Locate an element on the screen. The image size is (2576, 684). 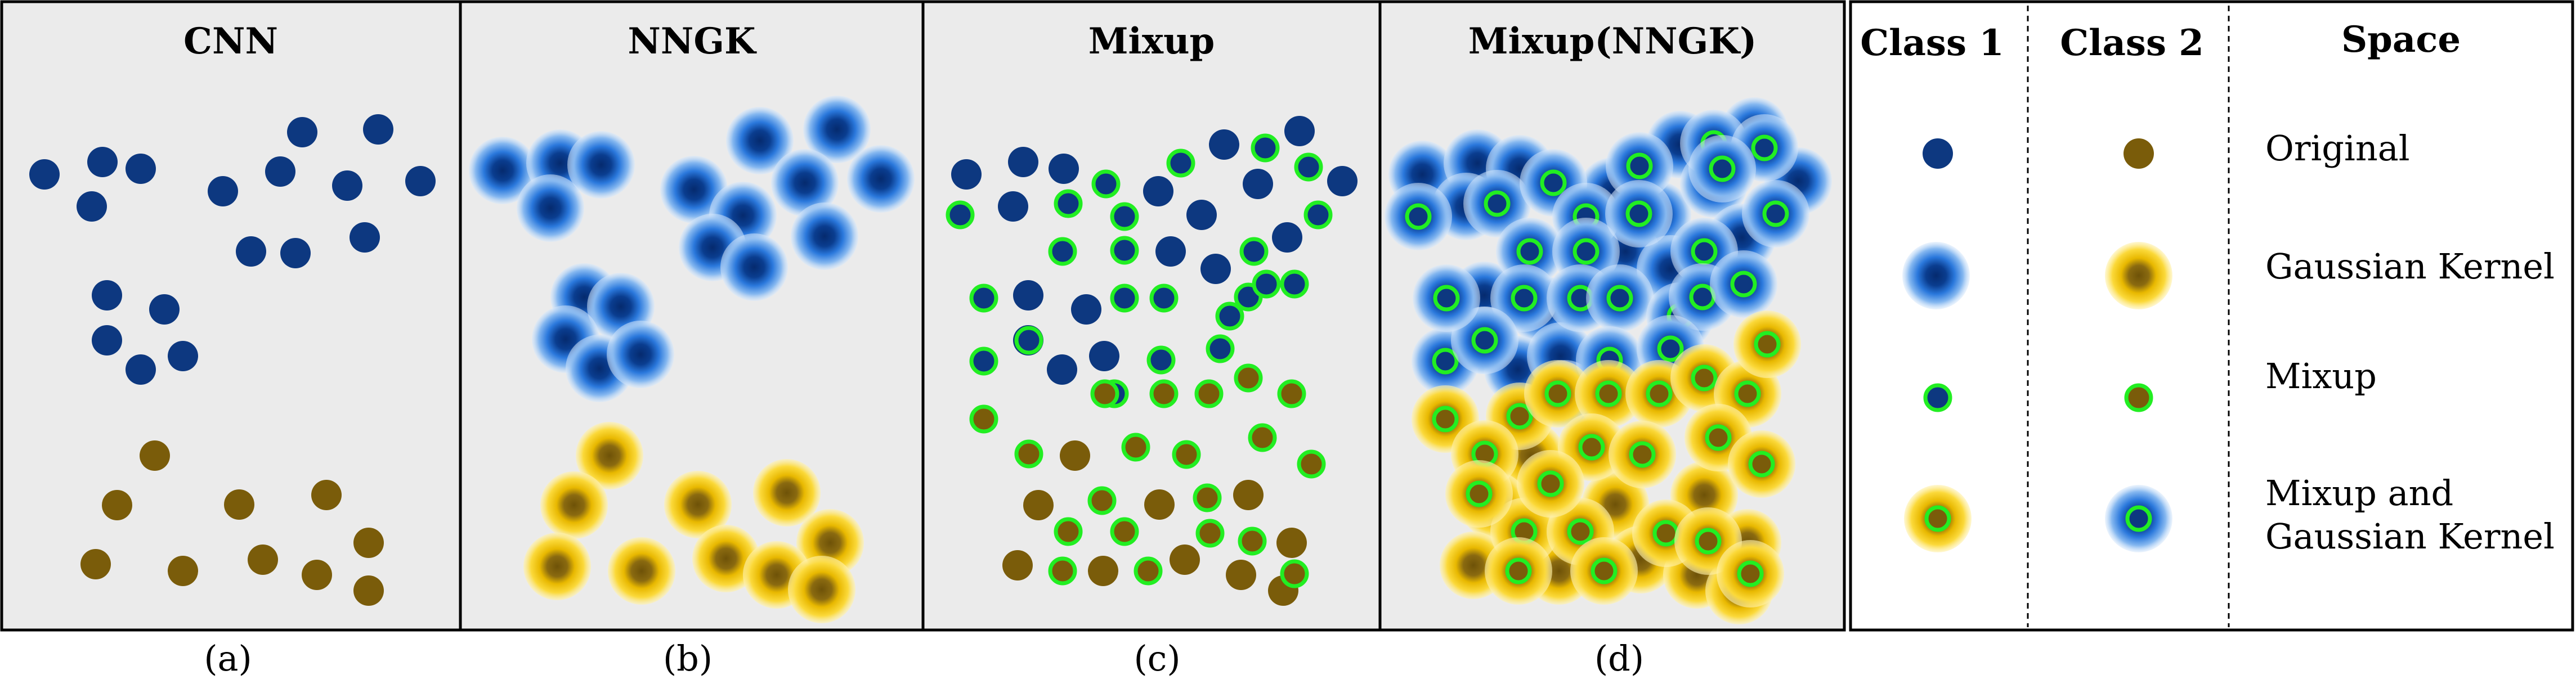
panel-caption-c: (c) is located at coordinates (1157, 658).